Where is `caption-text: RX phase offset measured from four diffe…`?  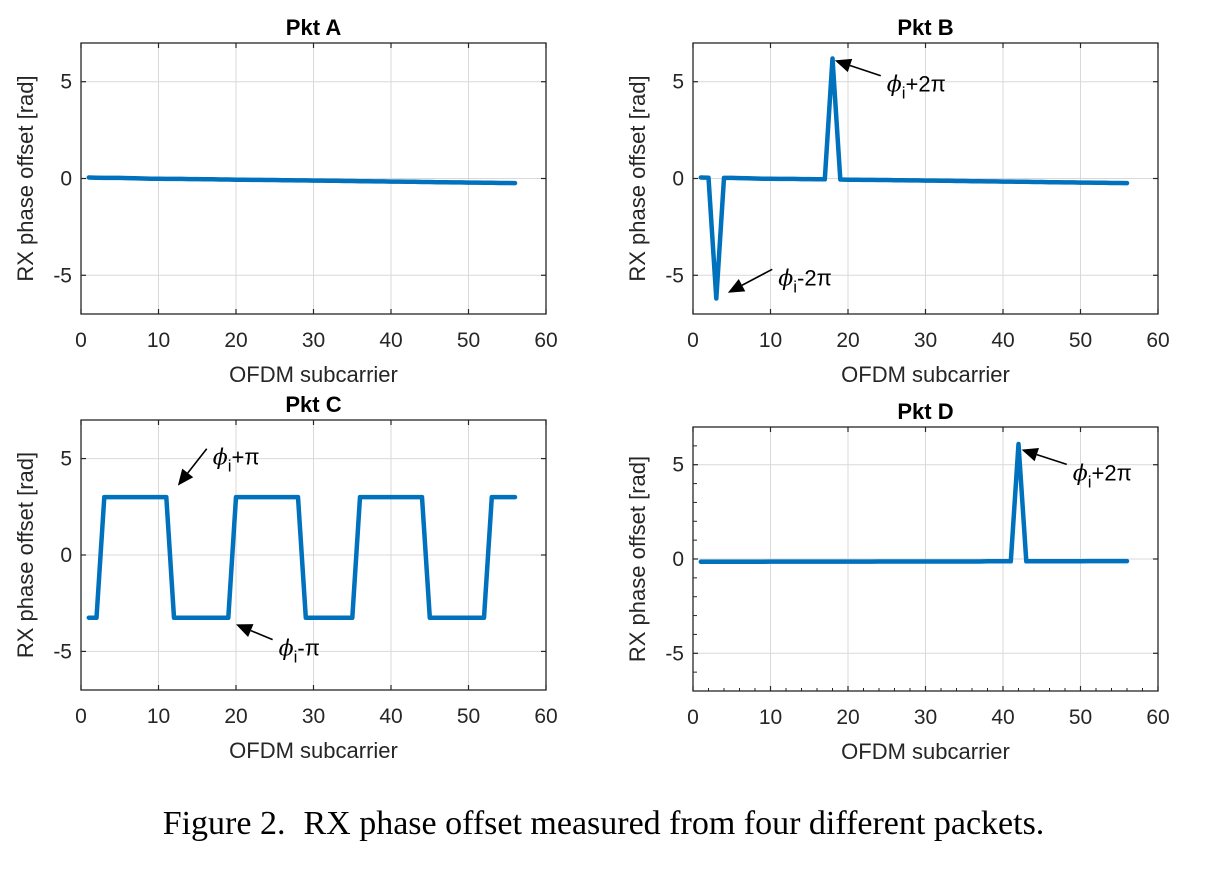 caption-text: RX phase offset measured from four diffe… is located at coordinates (674, 823).